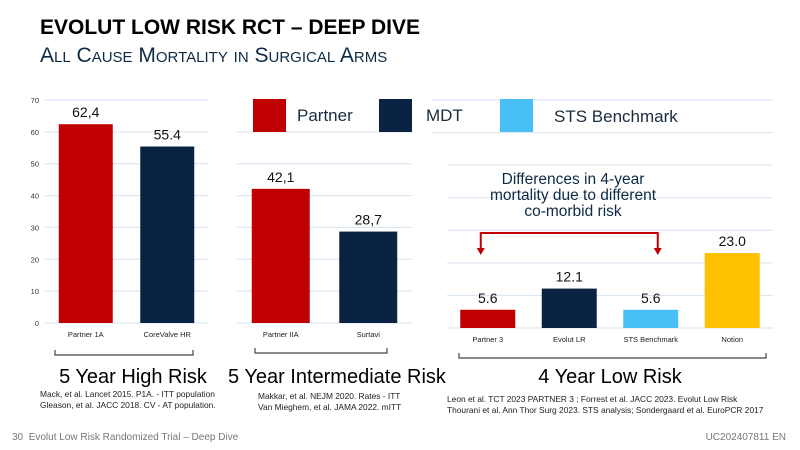 This screenshot has width=800, height=450. Describe the element at coordinates (395, 115) in the screenshot. I see `legend-swatch-mdt` at that location.